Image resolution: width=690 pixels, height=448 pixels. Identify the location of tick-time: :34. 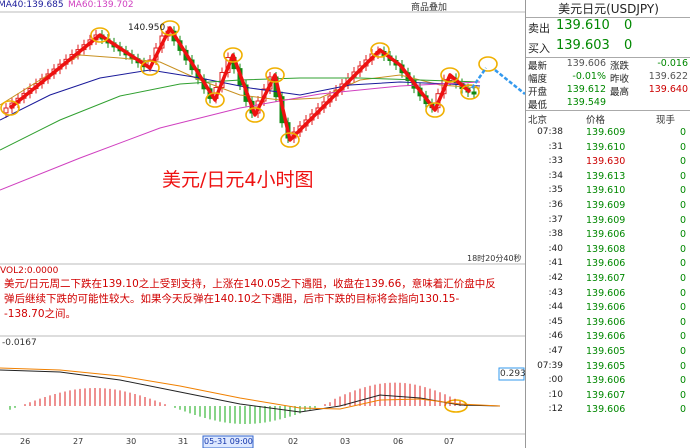
(555, 175).